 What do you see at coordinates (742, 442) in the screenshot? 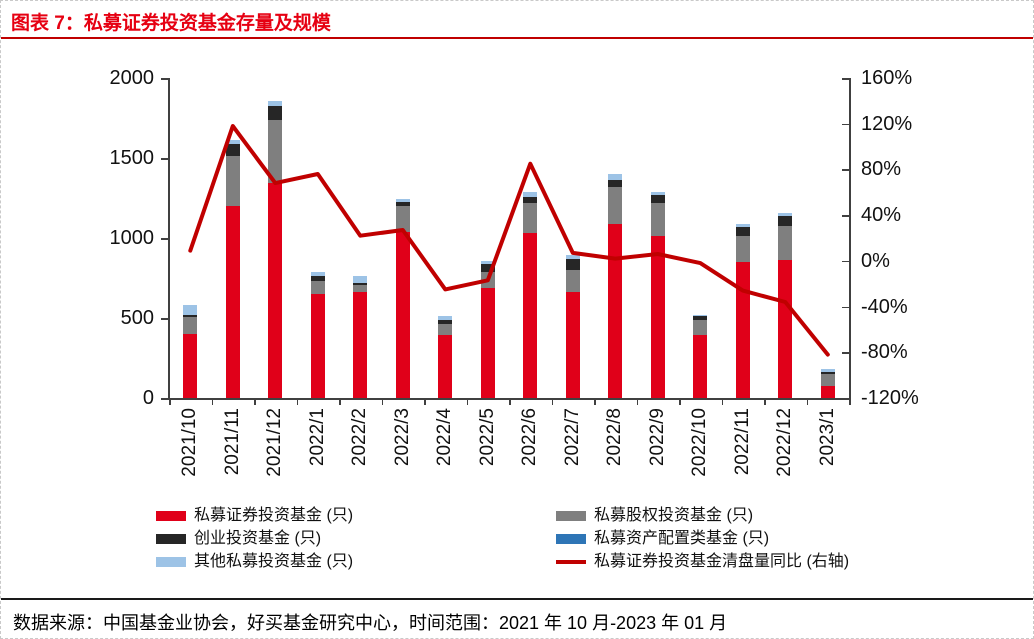
I see `x-axis-category-label: 2022/11` at bounding box center [742, 442].